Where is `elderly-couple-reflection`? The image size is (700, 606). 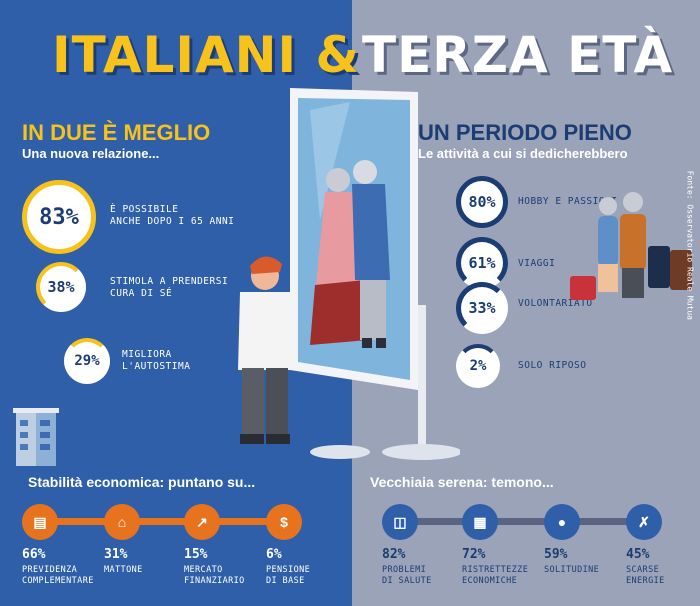
elderly-couple-reflection is located at coordinates (350, 254).